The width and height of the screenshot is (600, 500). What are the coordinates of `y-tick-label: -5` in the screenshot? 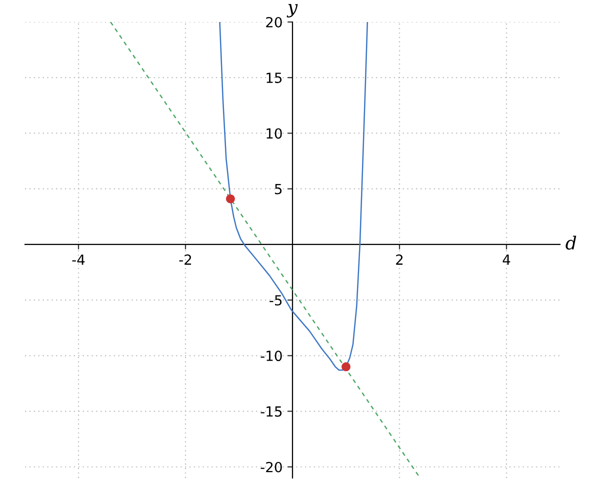 It's located at (276, 300).